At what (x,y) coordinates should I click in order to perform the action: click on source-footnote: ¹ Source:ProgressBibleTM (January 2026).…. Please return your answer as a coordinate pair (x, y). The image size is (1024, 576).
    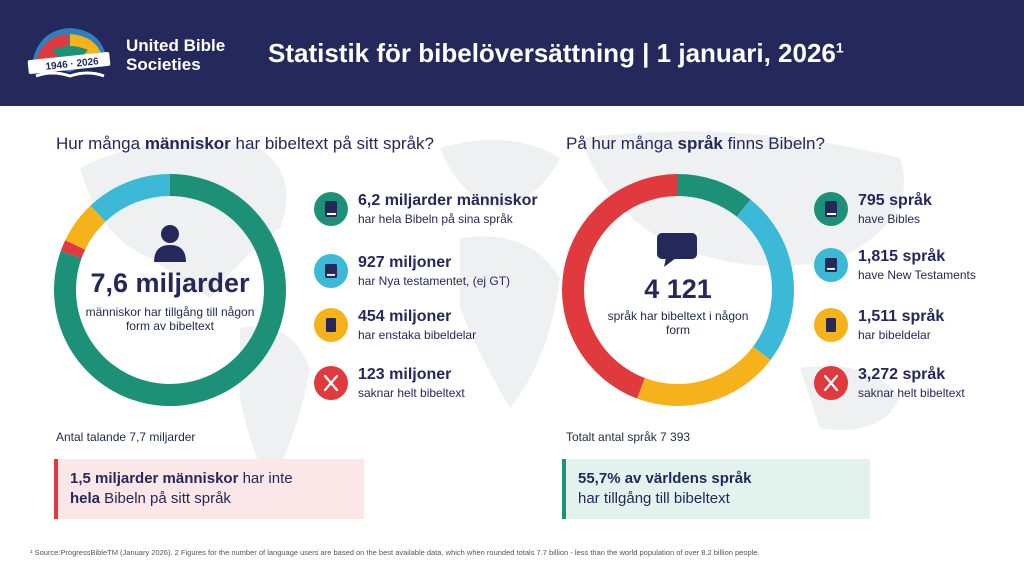
    Looking at the image, I should click on (395, 552).